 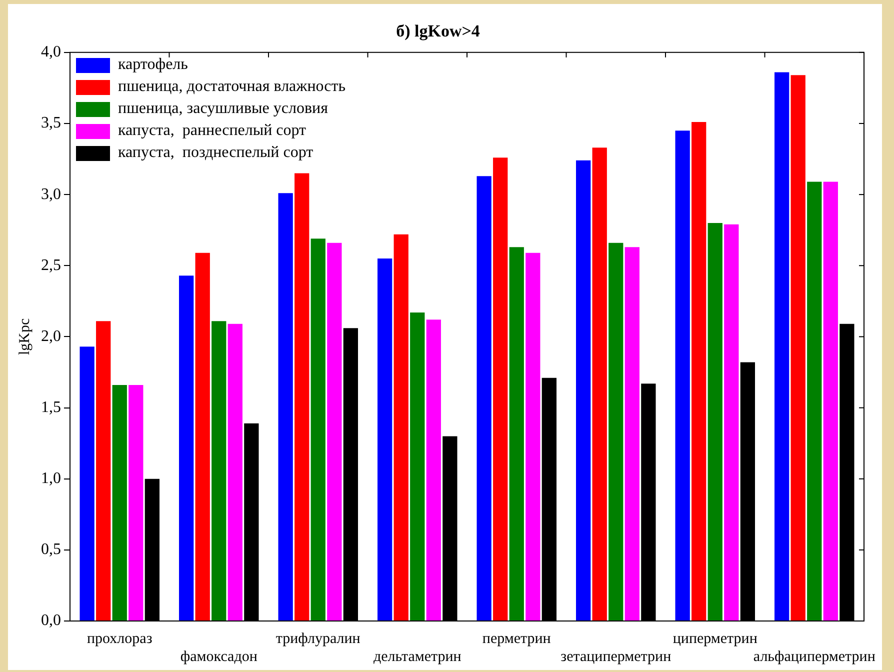 I want to click on x-tick-label: трифлуралин, so click(x=318, y=638).